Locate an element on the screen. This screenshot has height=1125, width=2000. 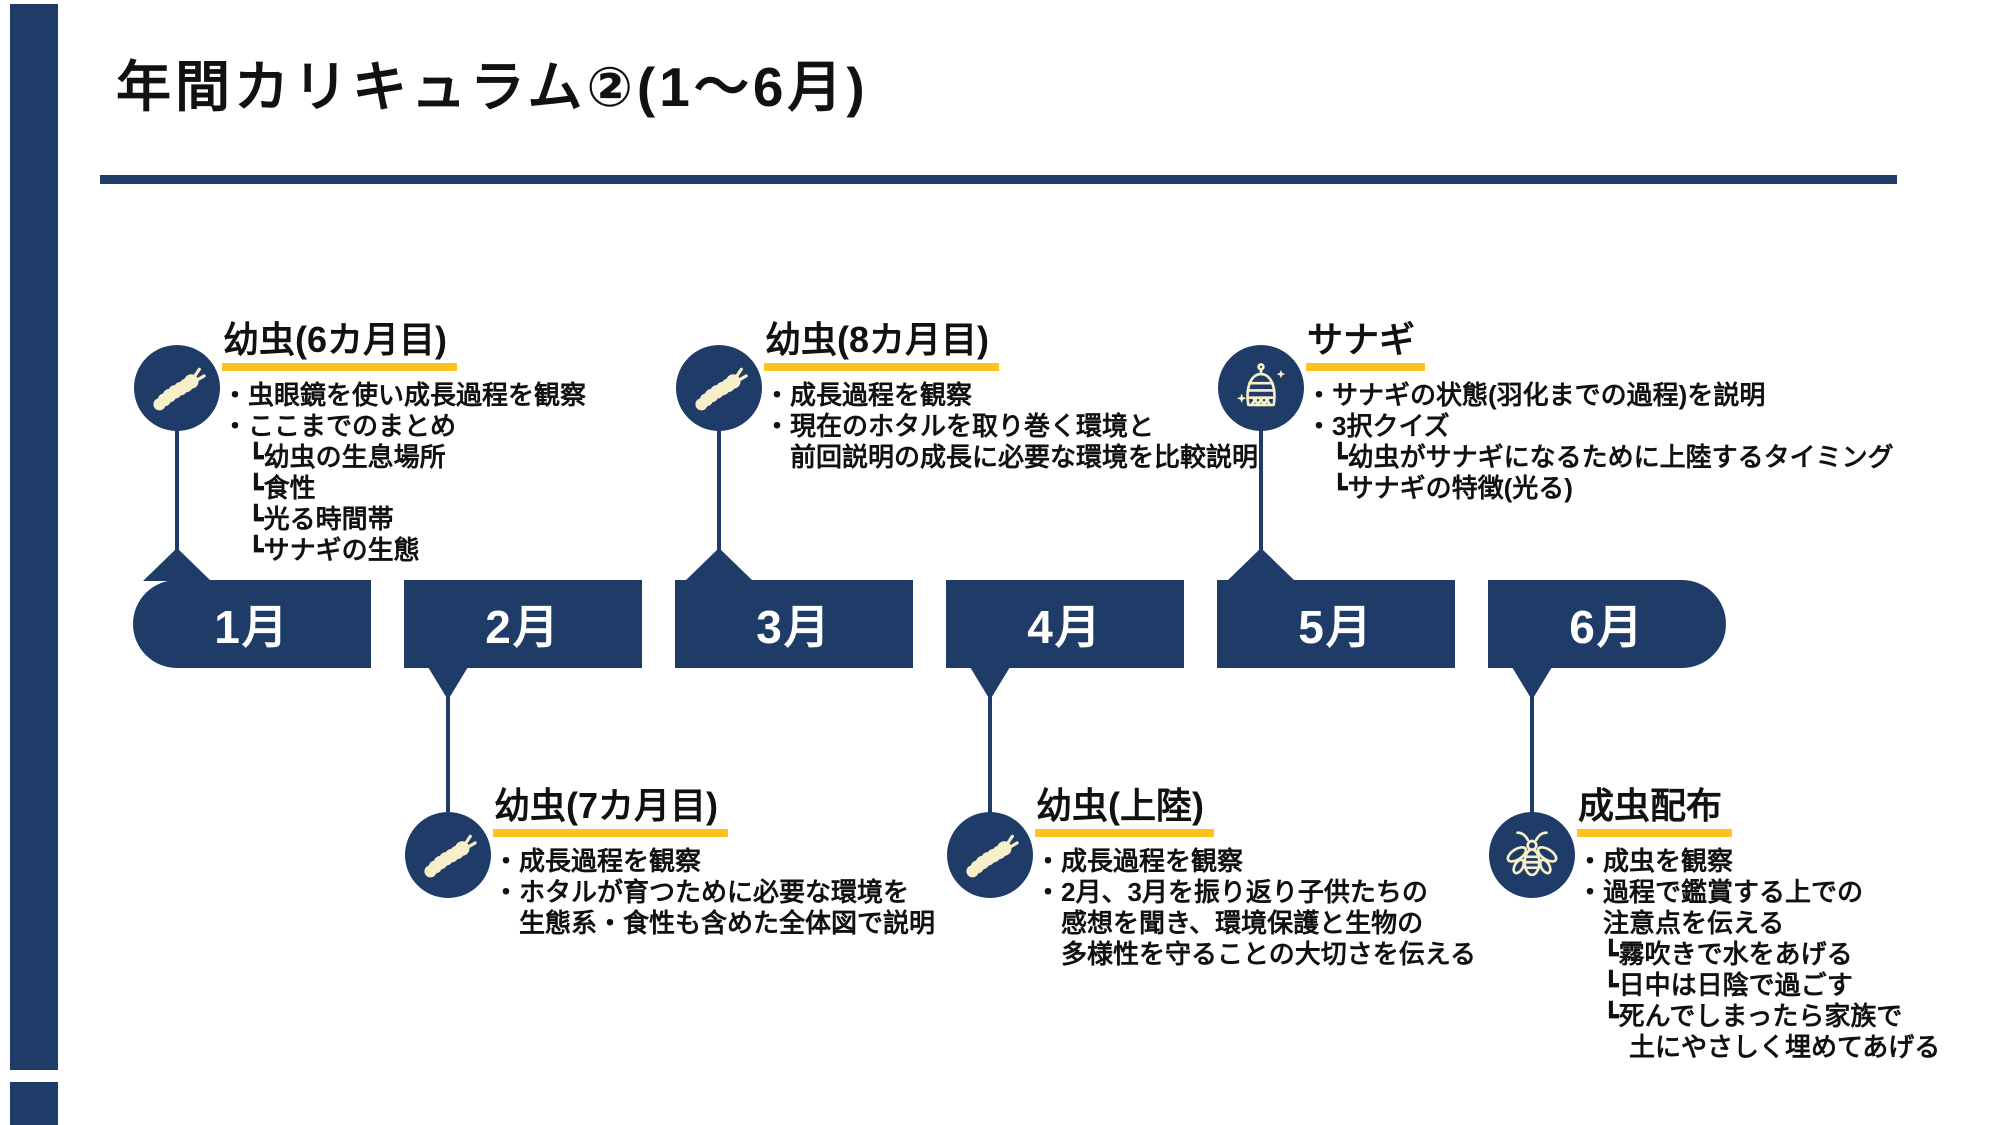
month-label: 5月 is located at coordinates (1336, 627).